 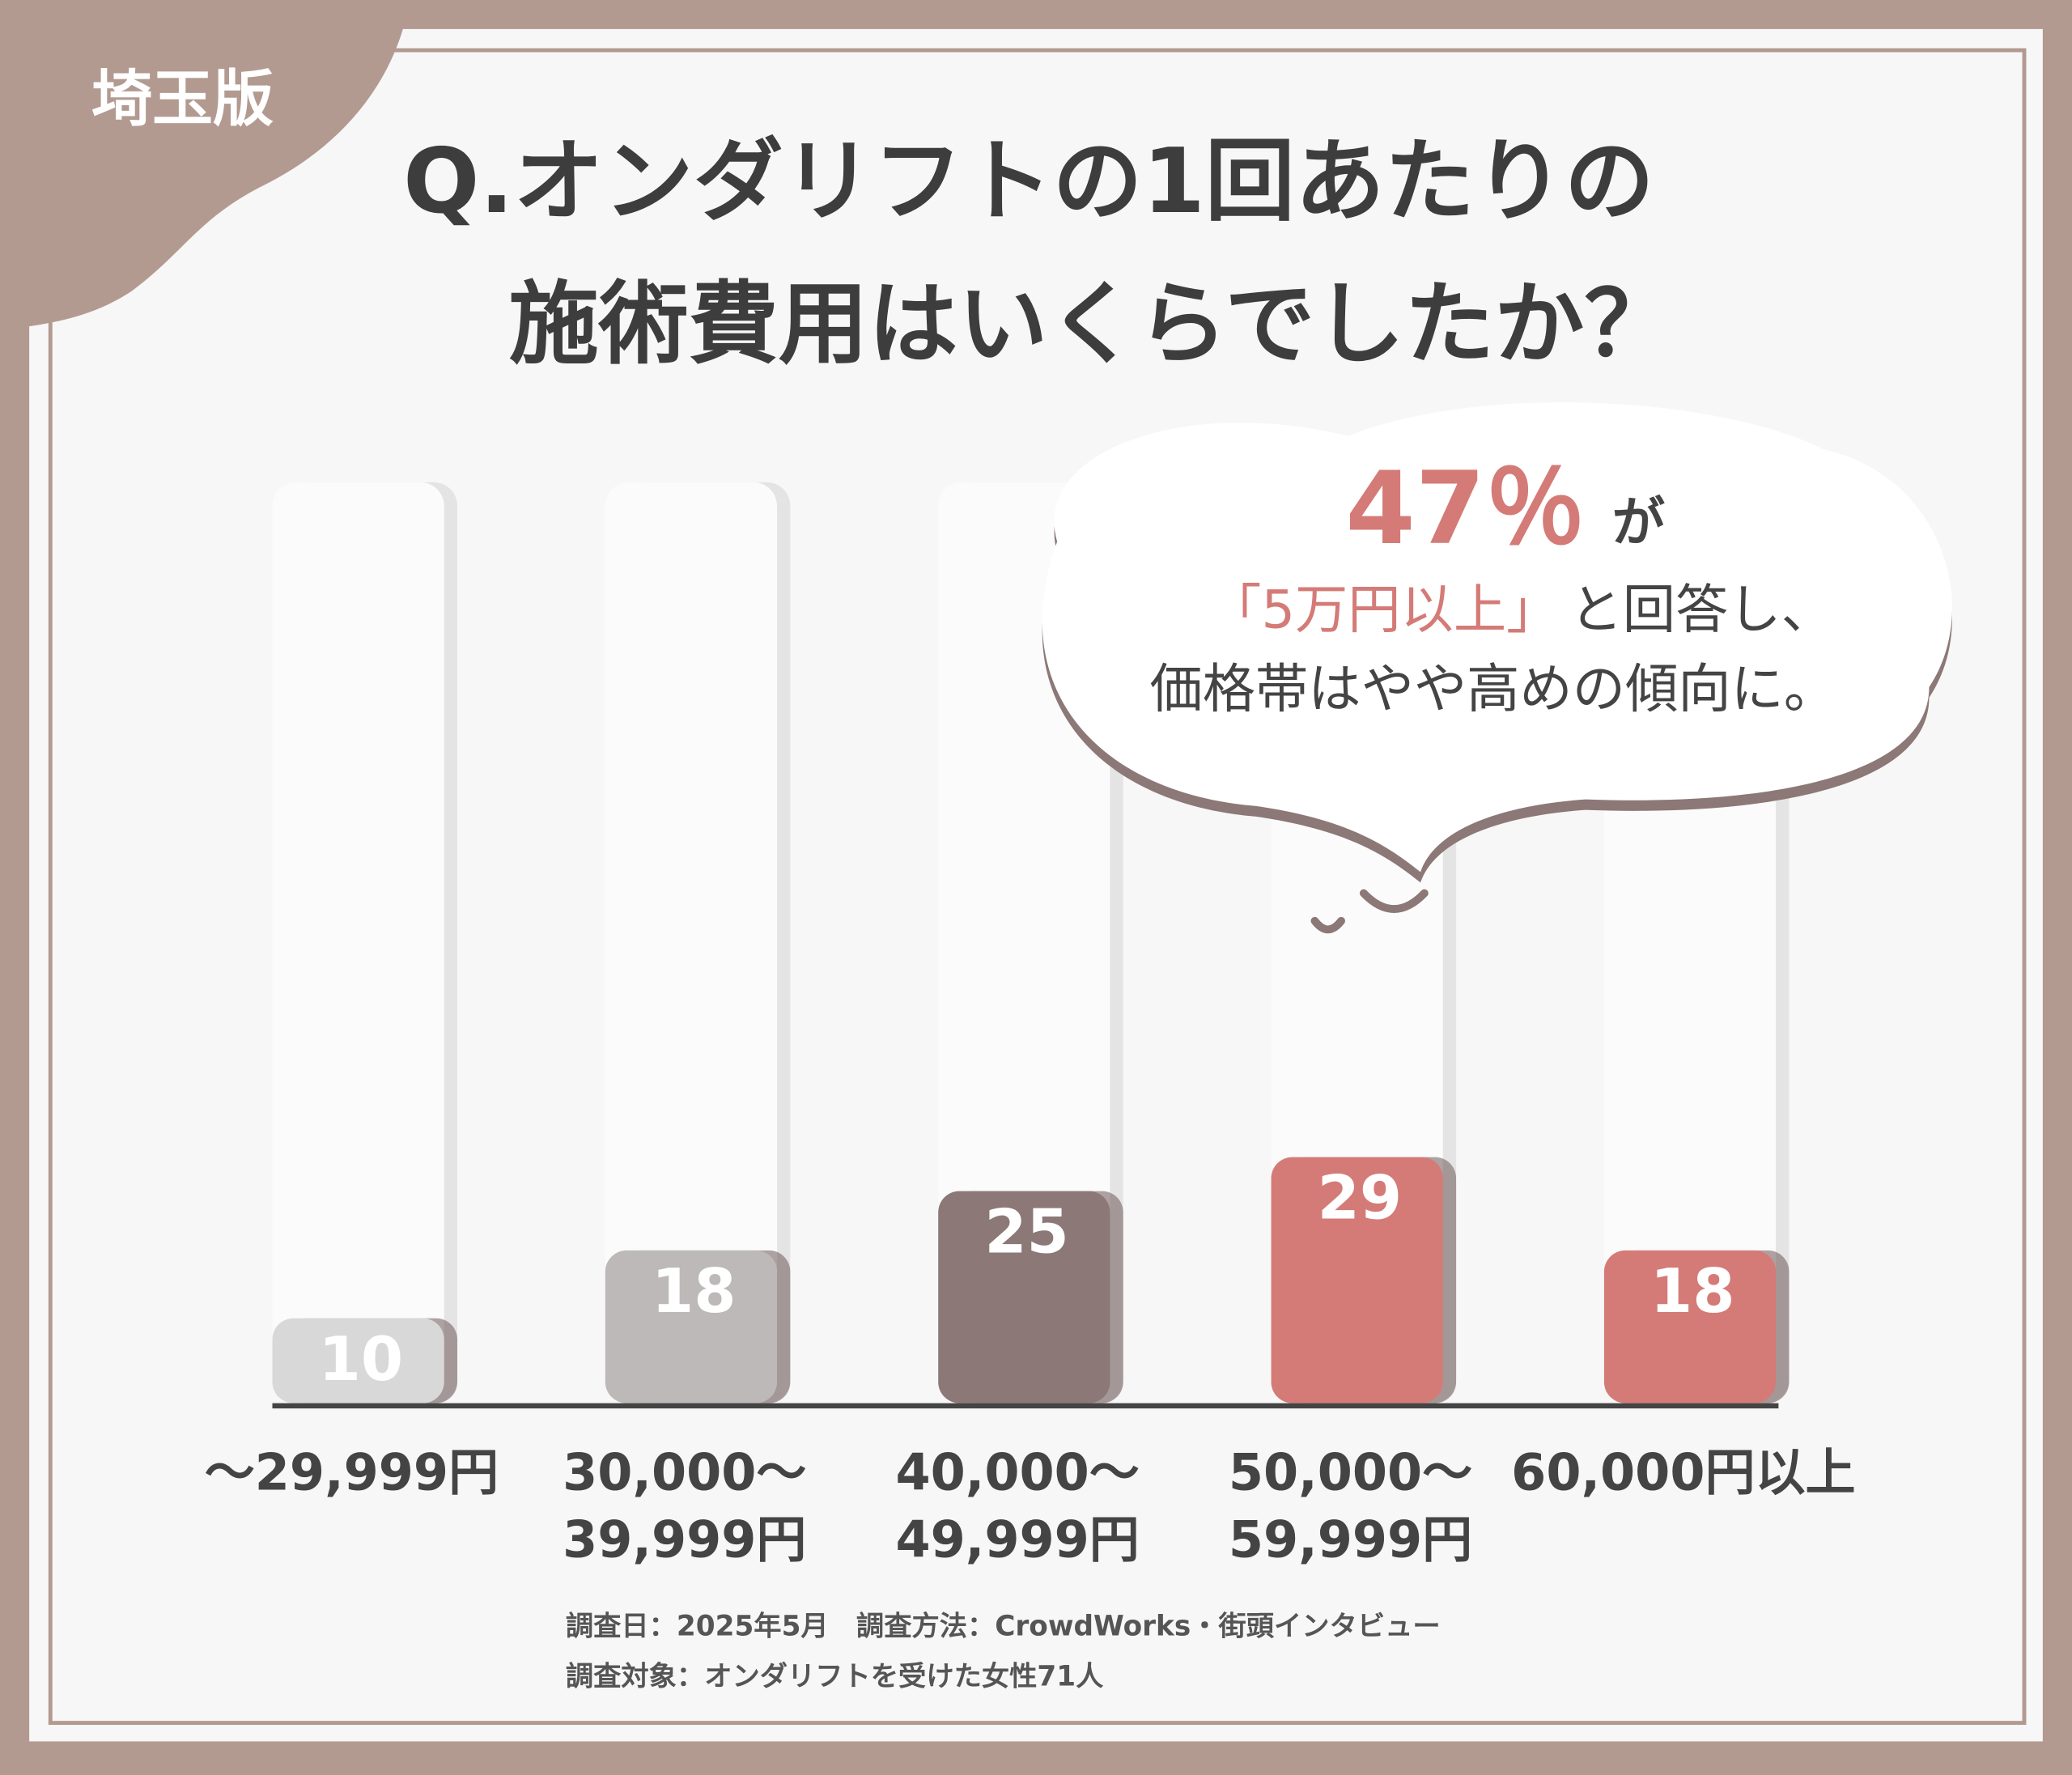 What do you see at coordinates (1350, 1471) in the screenshot?
I see `x-tick-label: 50,000〜` at bounding box center [1350, 1471].